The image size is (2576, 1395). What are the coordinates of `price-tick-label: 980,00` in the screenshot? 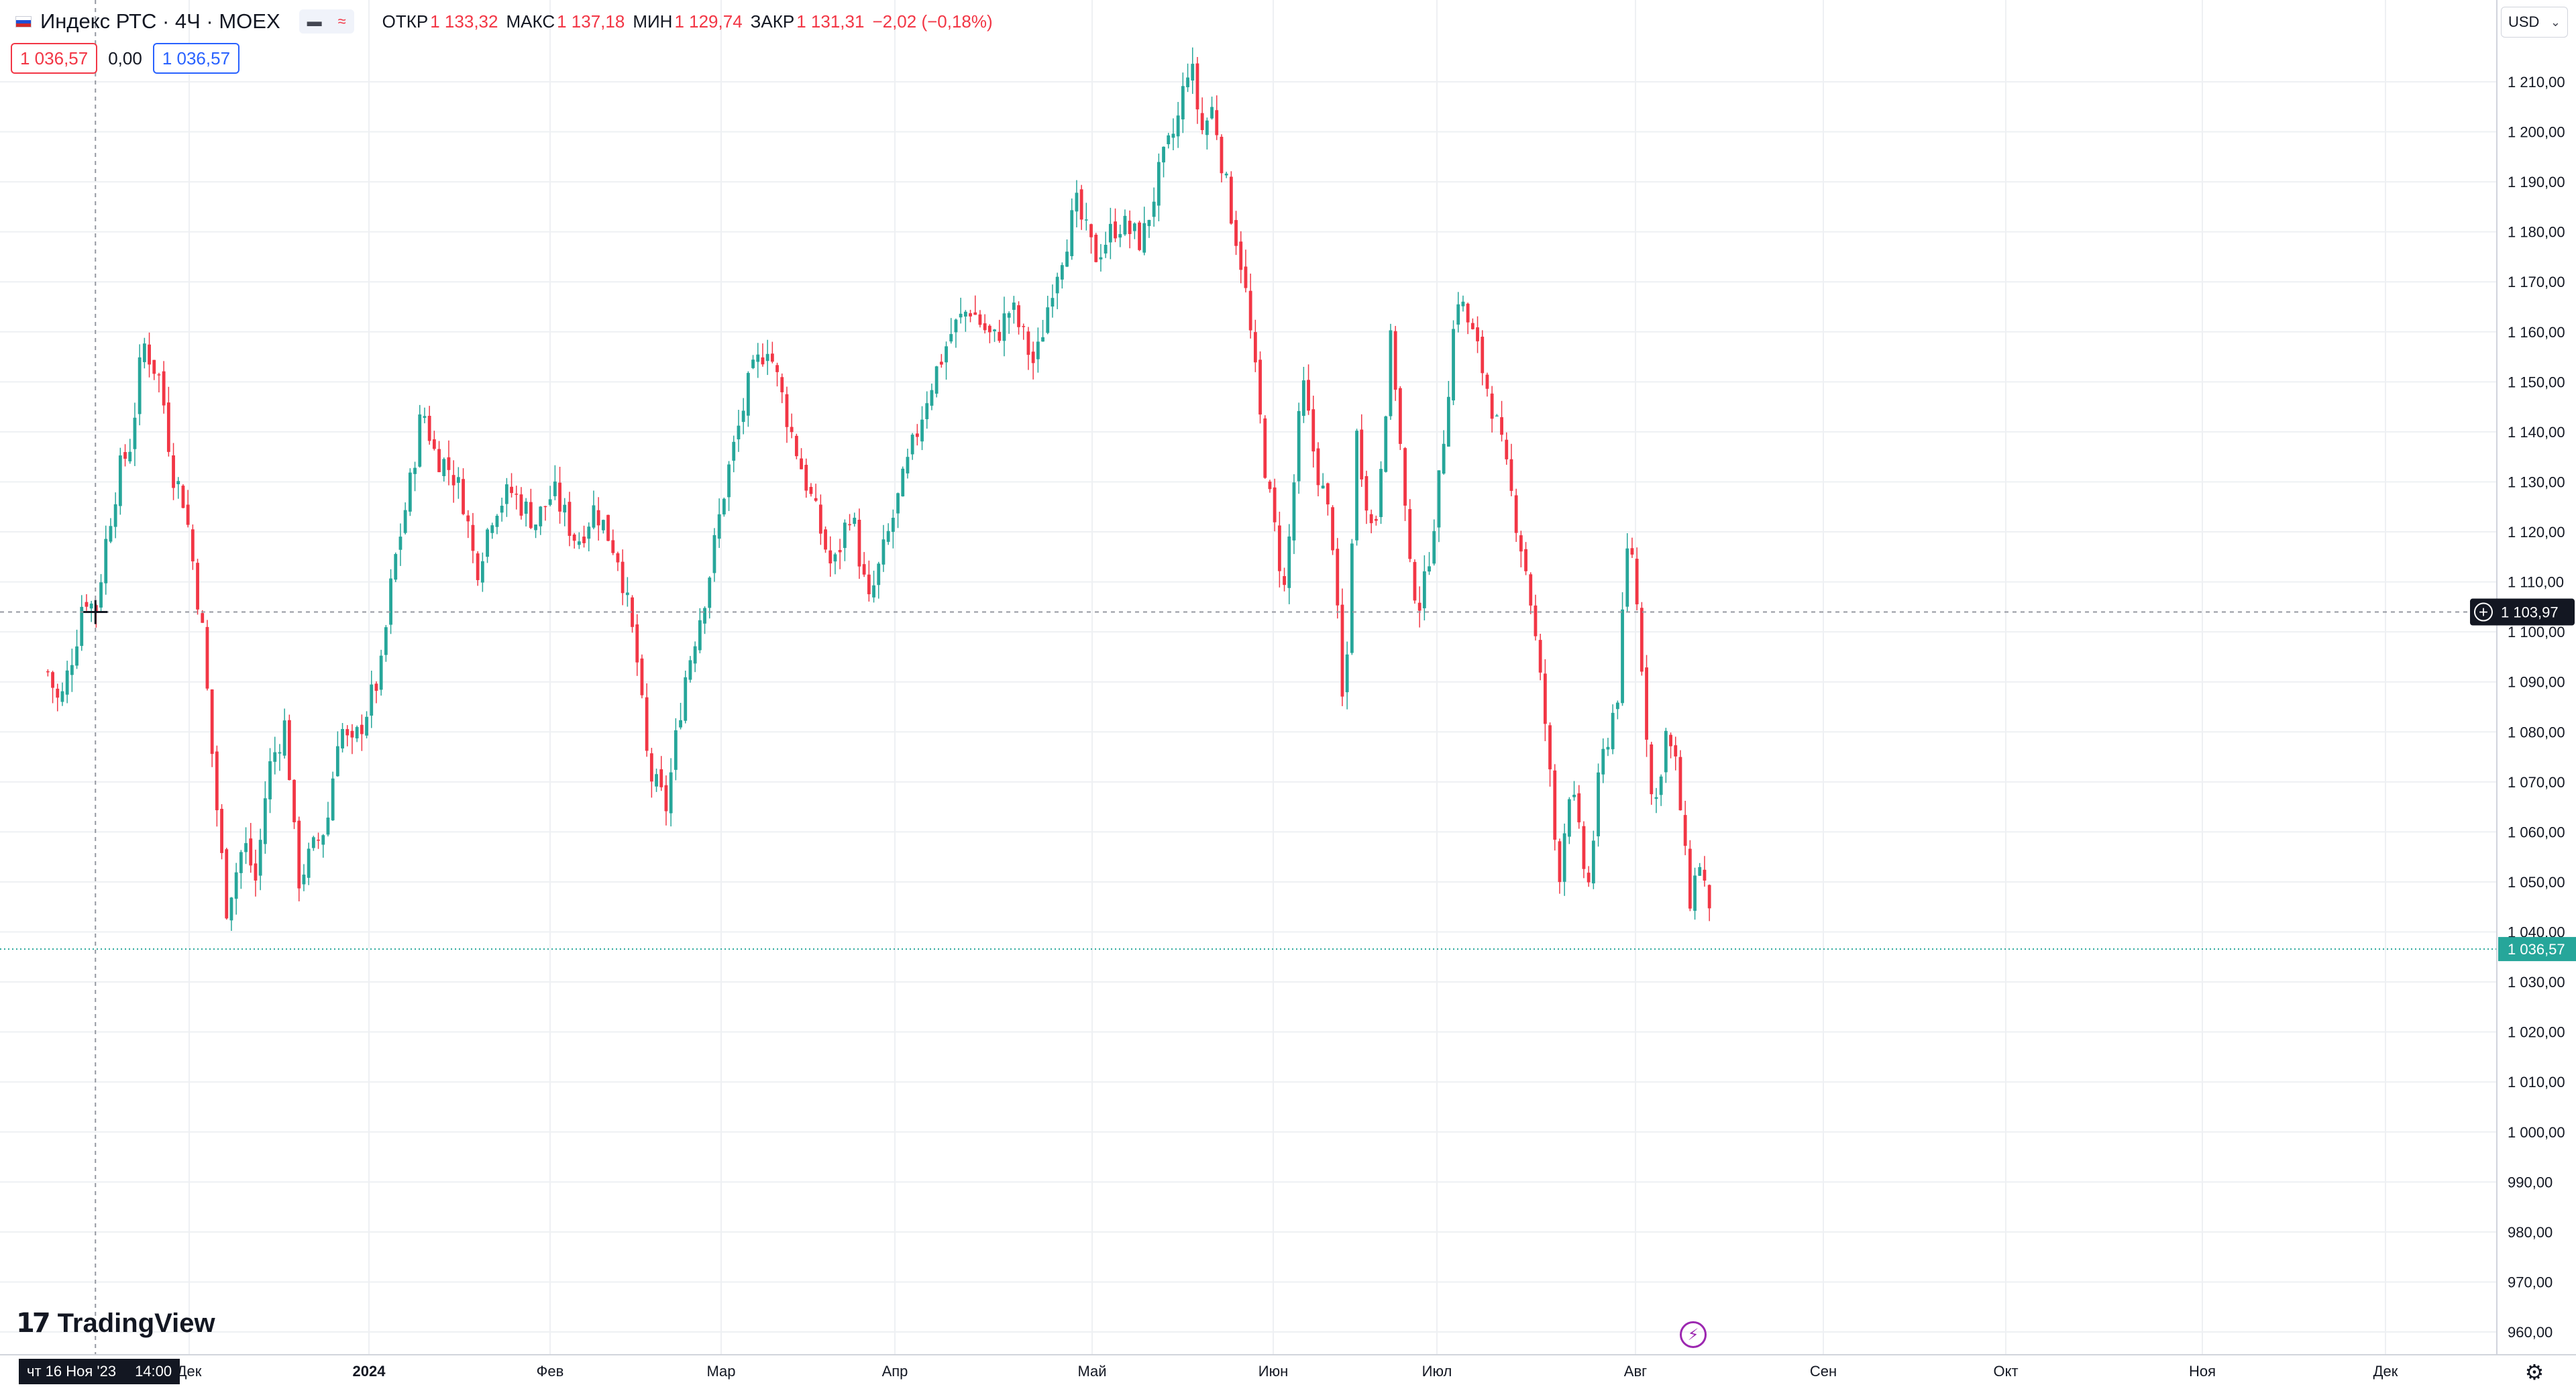 It's located at (2530, 1232).